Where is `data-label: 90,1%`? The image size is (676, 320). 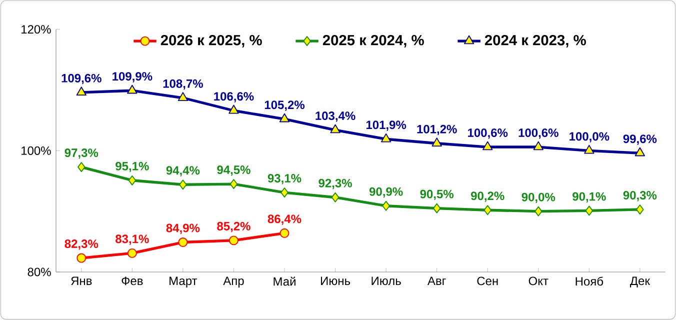
data-label: 90,1% is located at coordinates (589, 197).